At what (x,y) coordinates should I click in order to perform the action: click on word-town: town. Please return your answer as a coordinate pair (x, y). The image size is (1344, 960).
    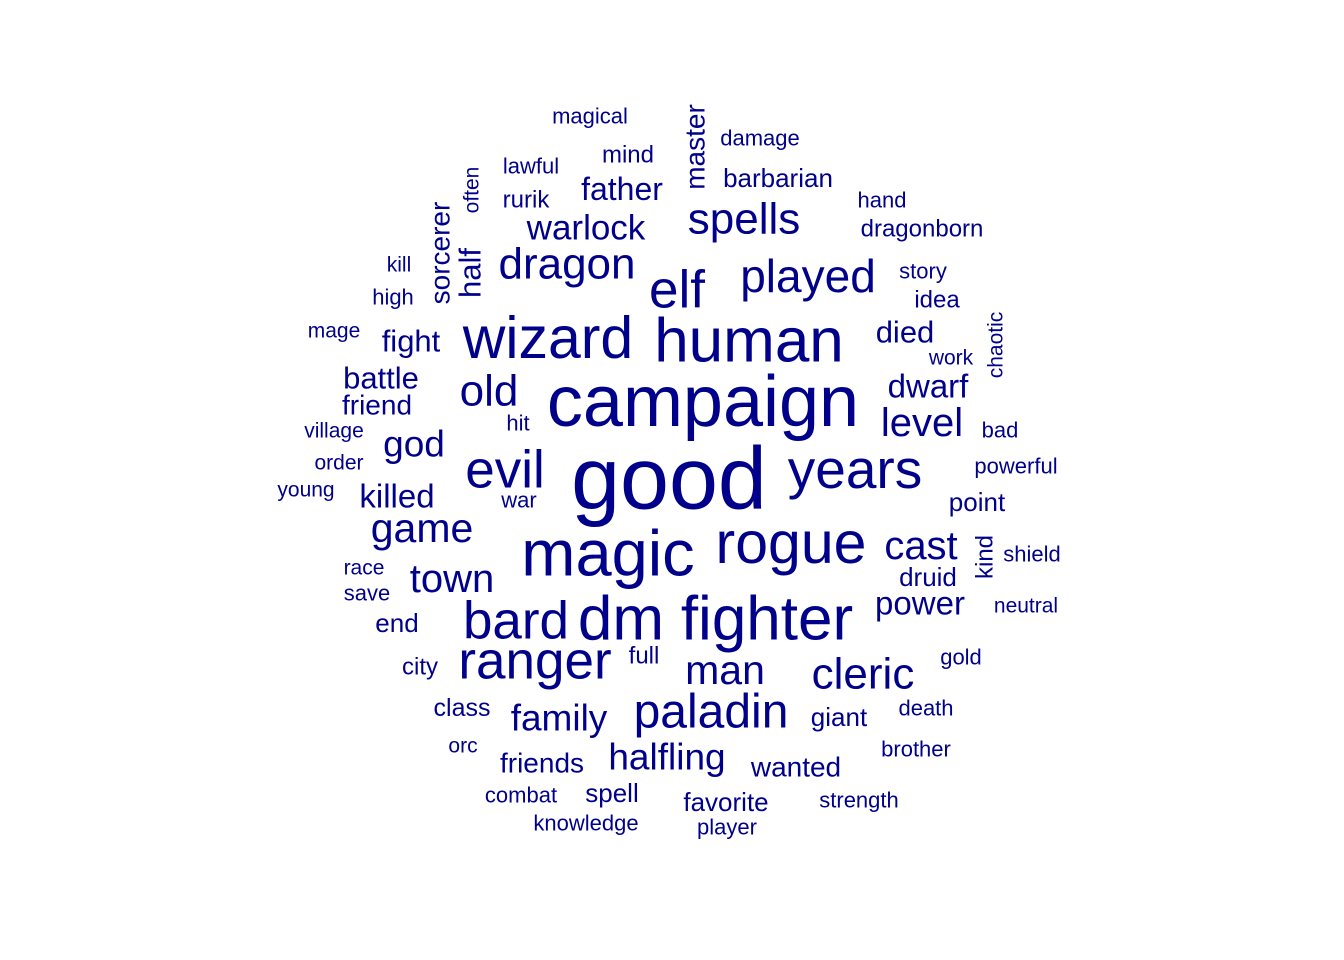
    Looking at the image, I should click on (452, 579).